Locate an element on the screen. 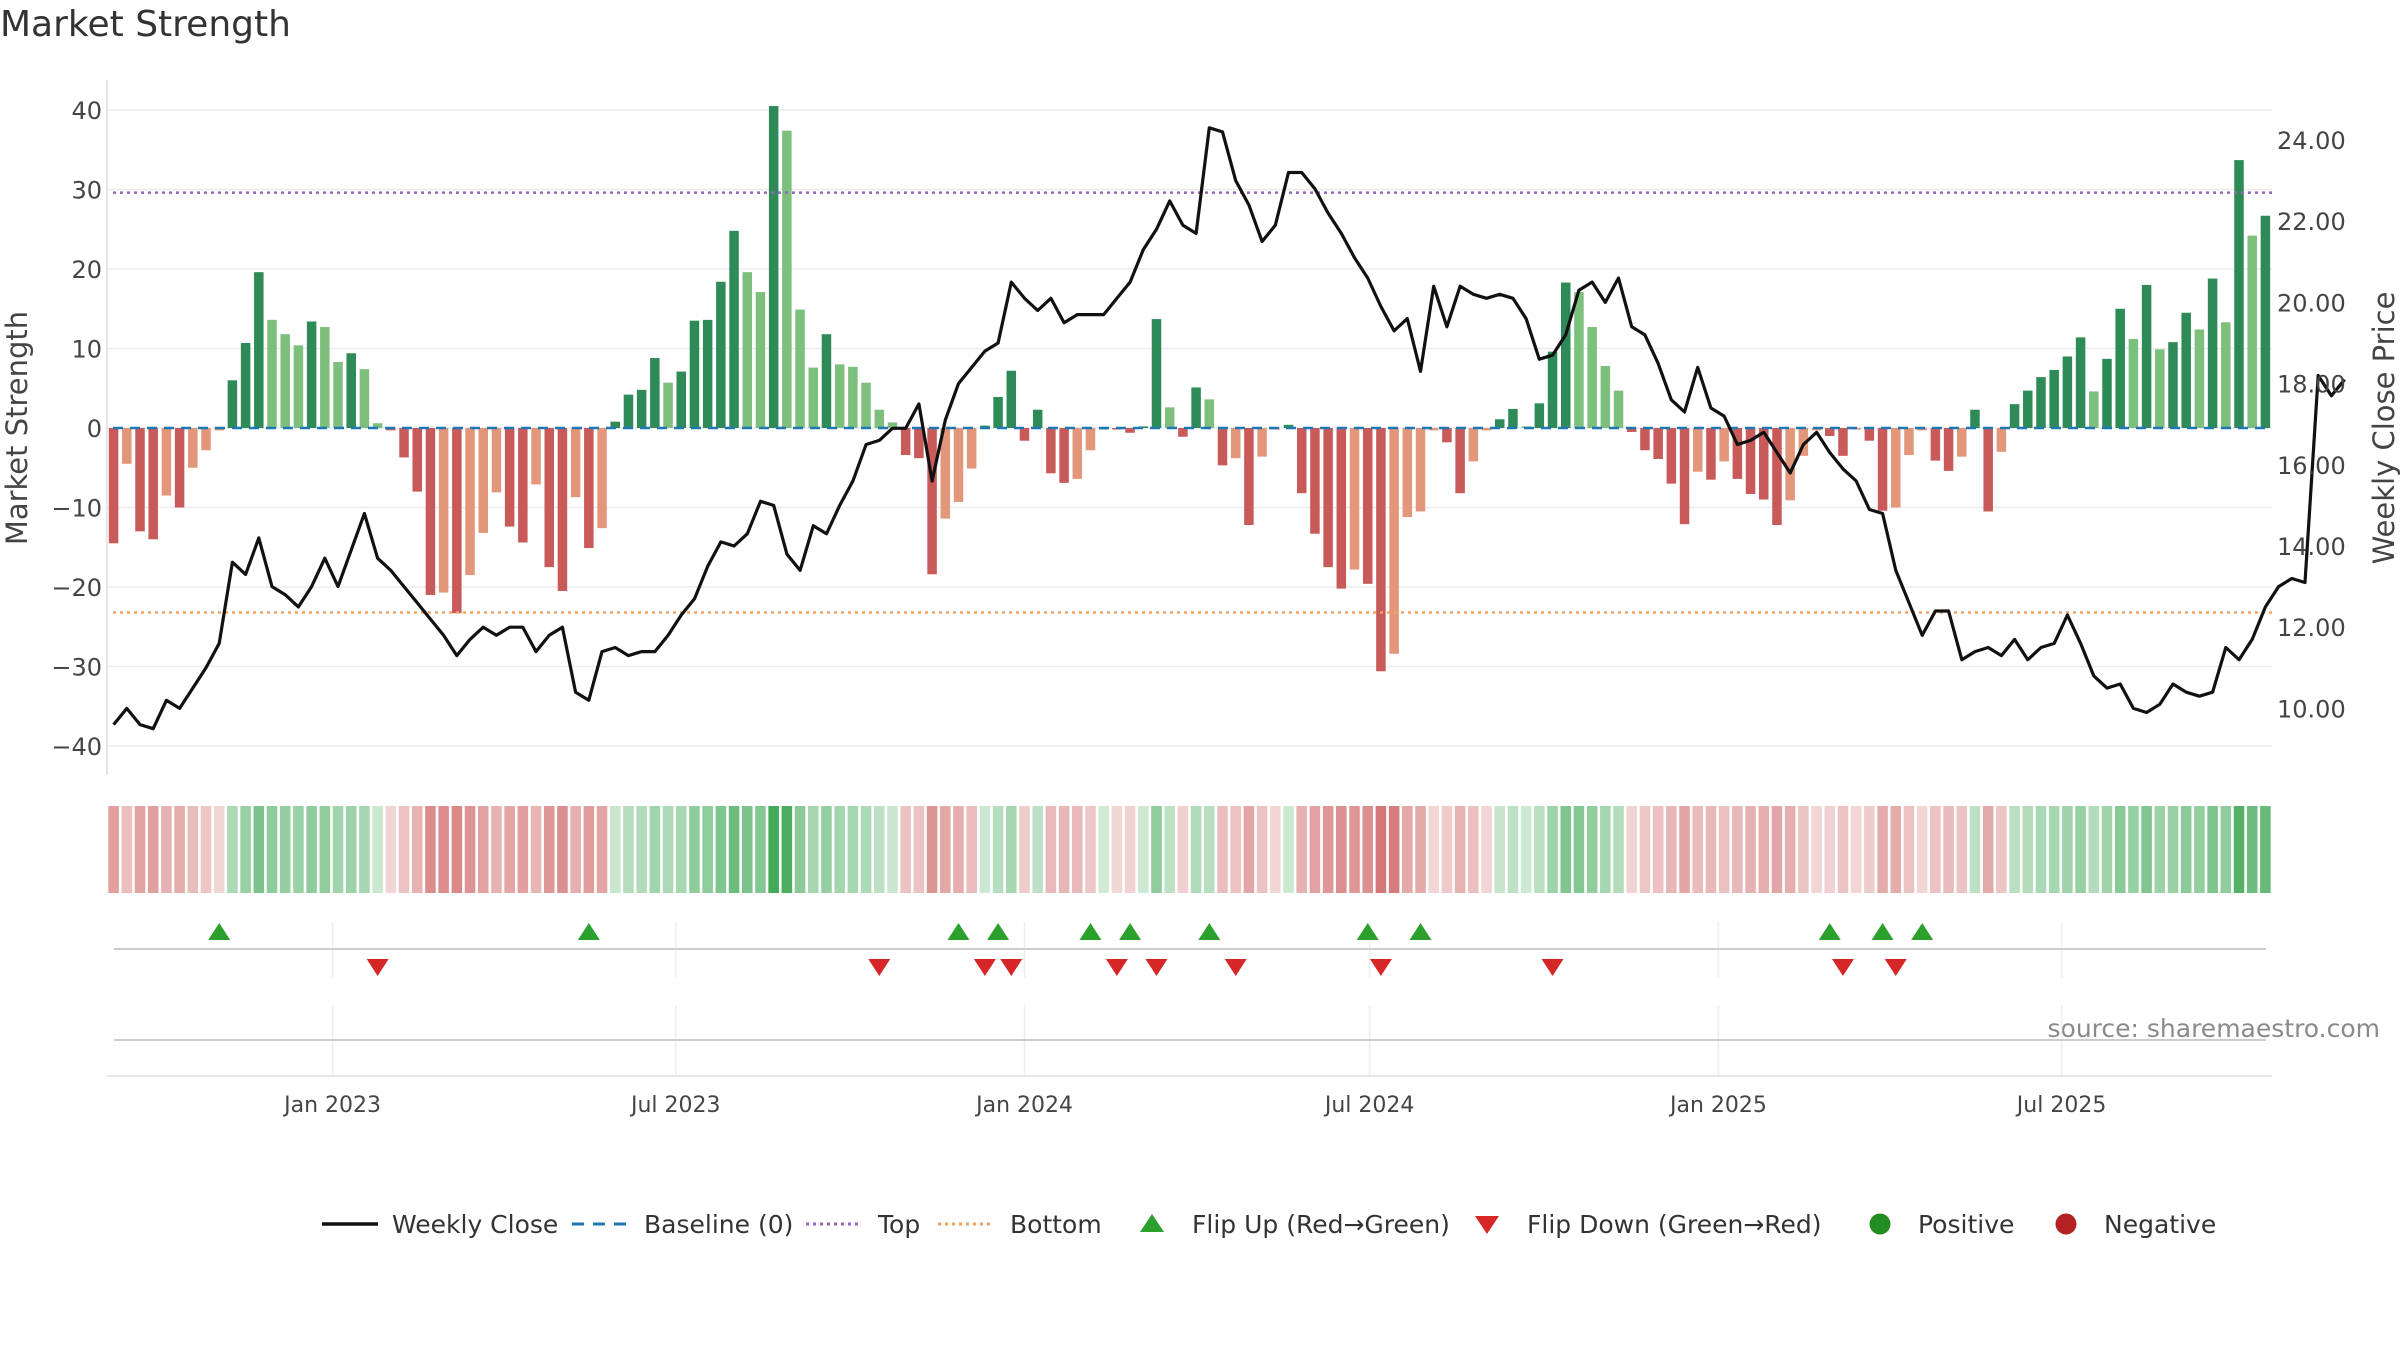 This screenshot has height=1350, width=2400. legend-label: Weekly Close is located at coordinates (475, 1224).